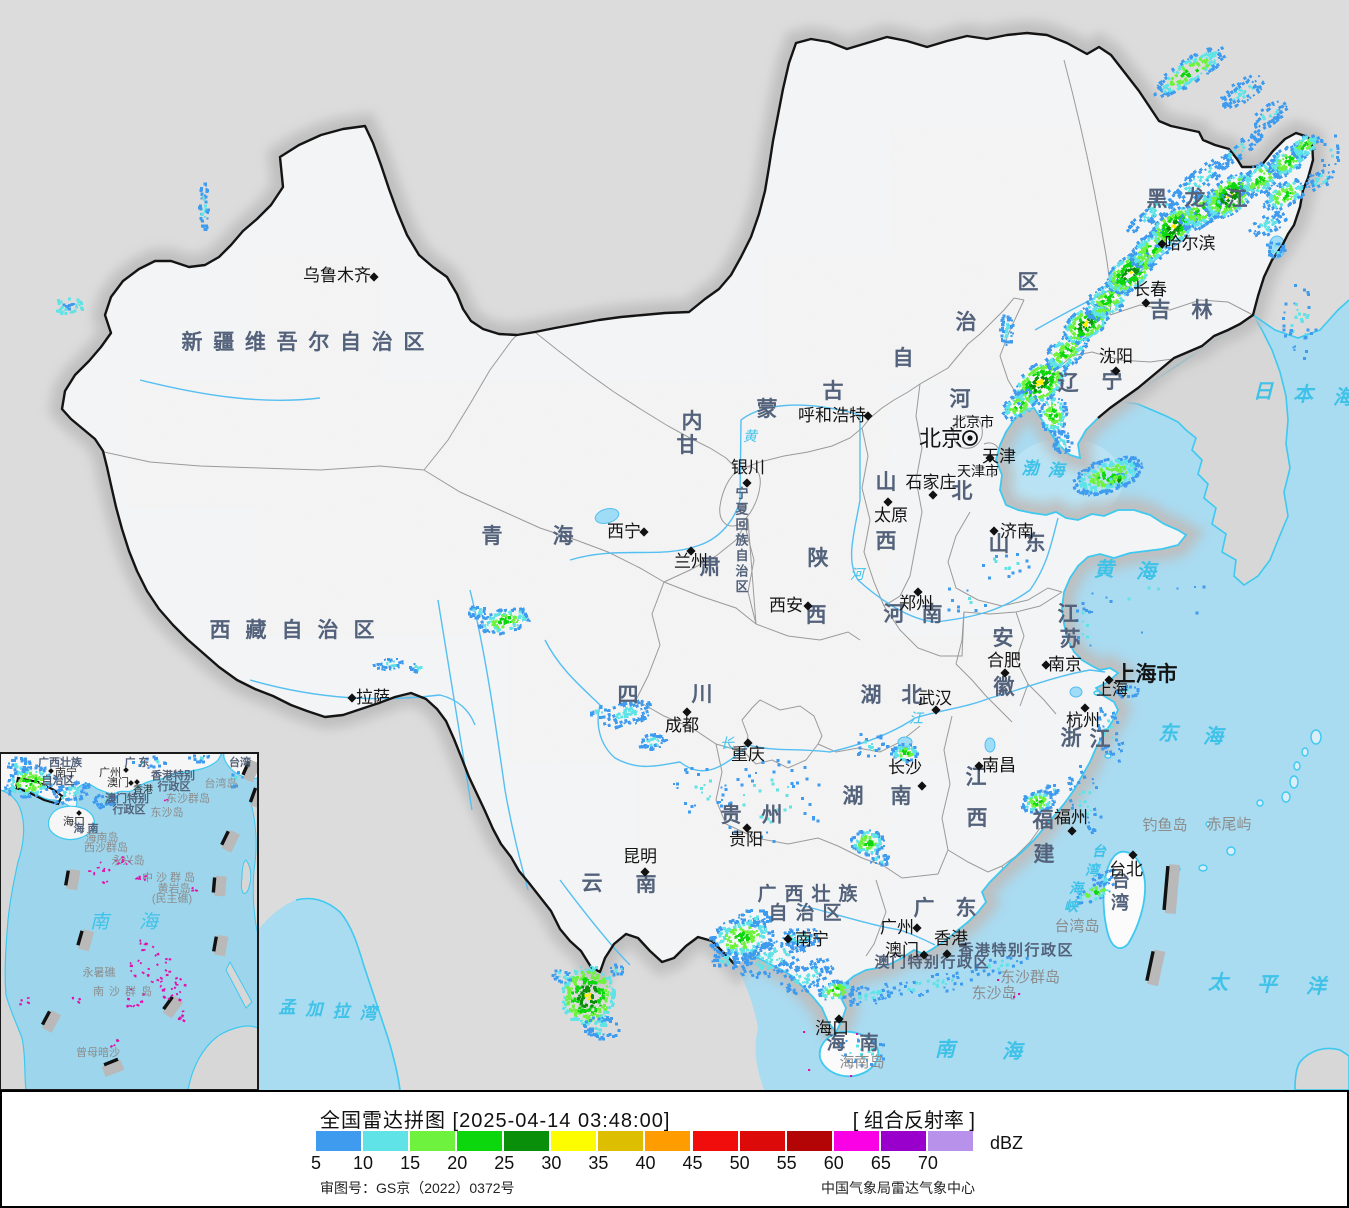 Image resolution: width=1349 pixels, height=1208 pixels. What do you see at coordinates (741, 524) in the screenshot?
I see `province-label: 回` at bounding box center [741, 524].